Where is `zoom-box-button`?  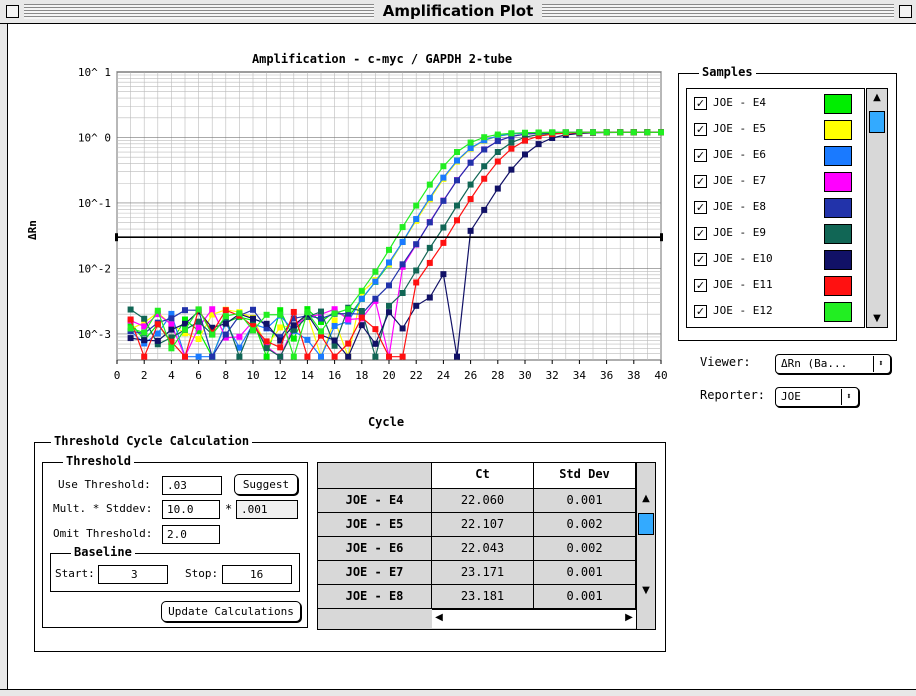 zoom-box-button is located at coordinates (905, 11).